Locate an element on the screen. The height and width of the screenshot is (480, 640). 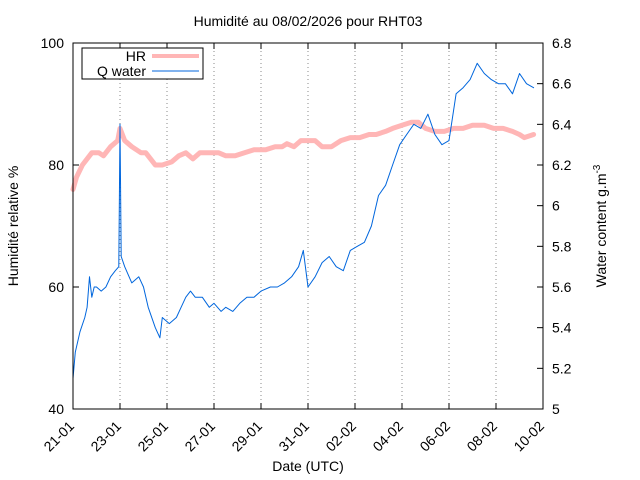
y-right-tick-label: 5.6 is located at coordinates (562, 287).